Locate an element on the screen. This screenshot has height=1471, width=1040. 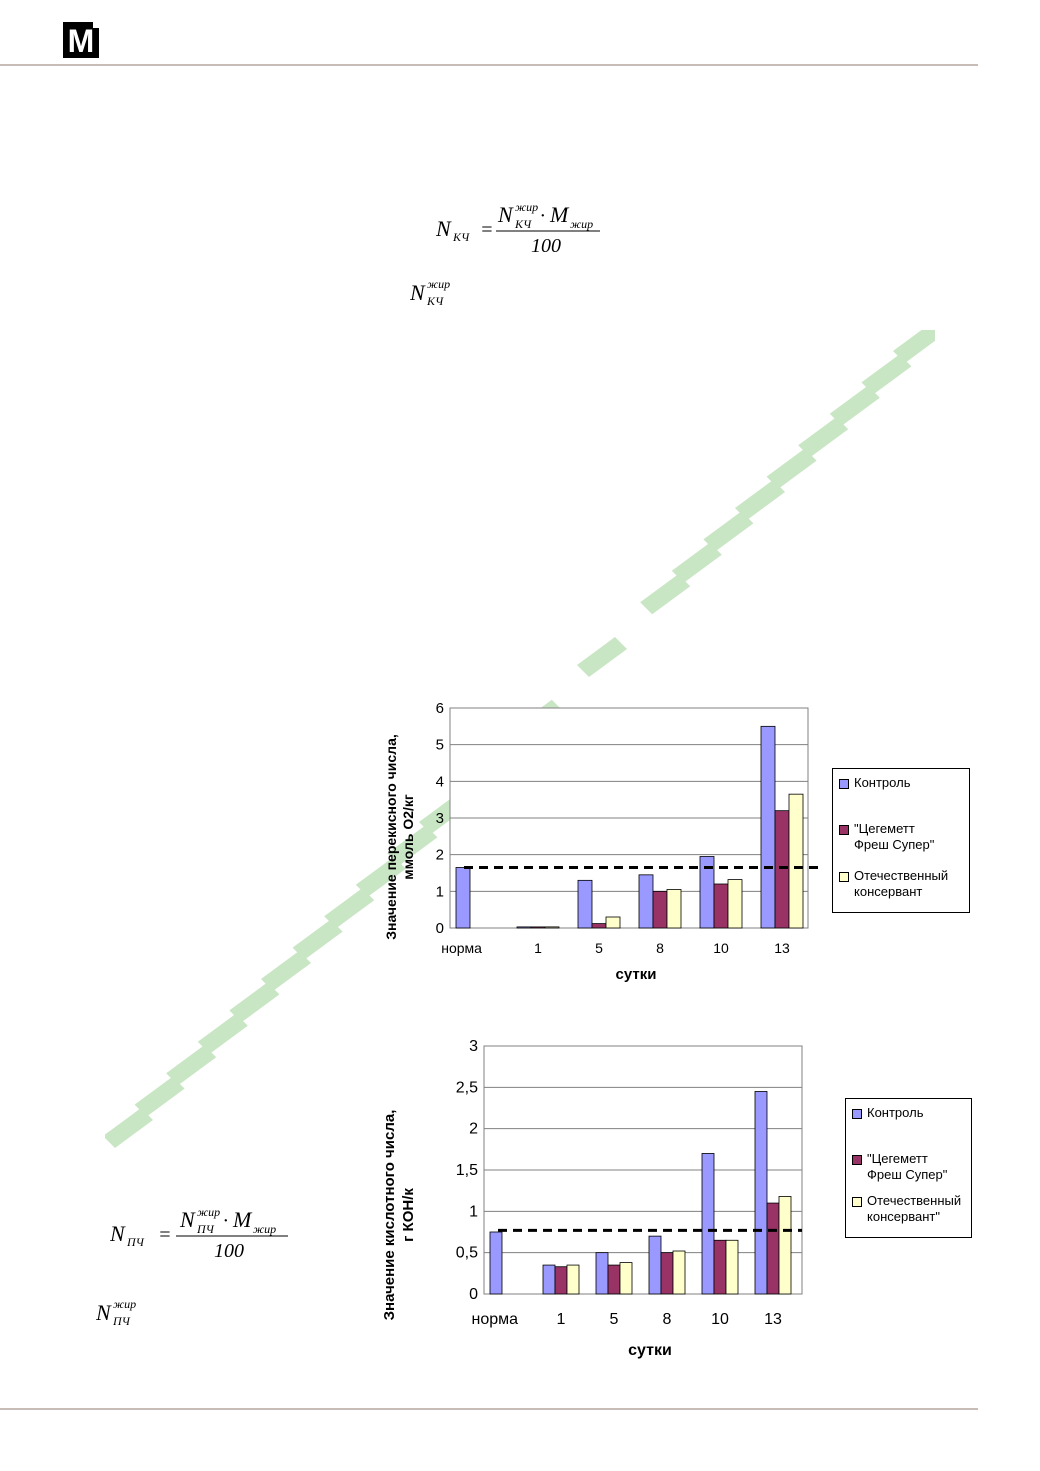
formula-pch-num: N is located at coordinates (187, 1219).